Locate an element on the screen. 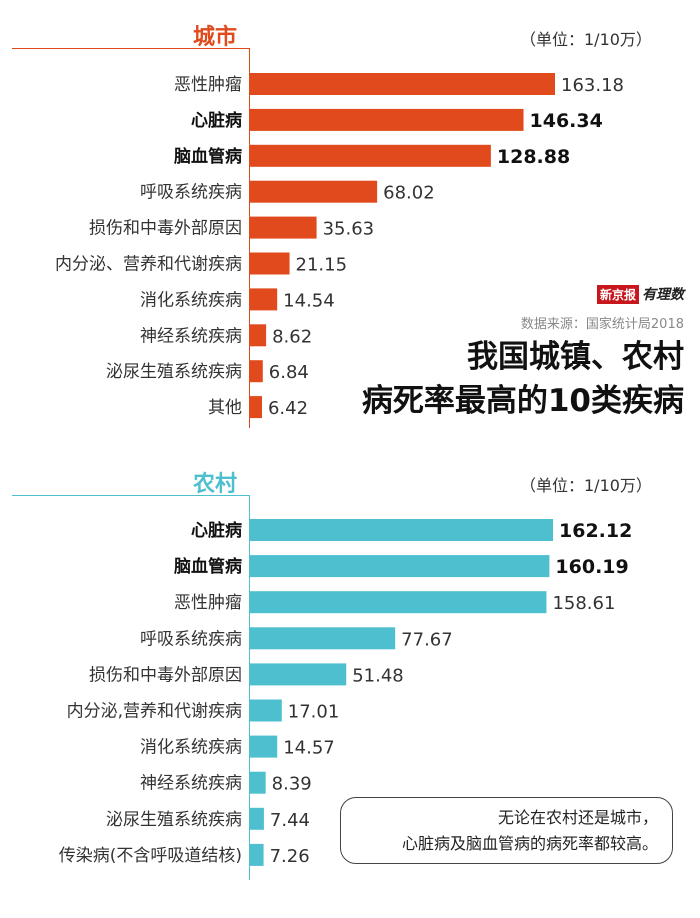  rural-category-label-4: 损伤和中毒外部原因 is located at coordinates (165, 675).